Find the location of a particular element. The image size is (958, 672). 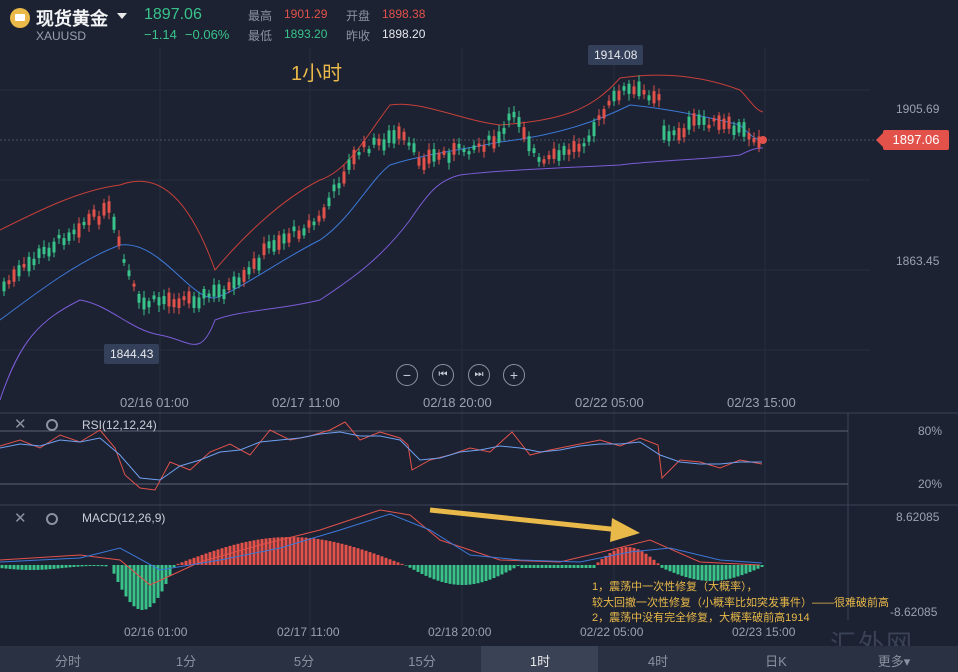

next-button: ⏭ is located at coordinates (479, 375).